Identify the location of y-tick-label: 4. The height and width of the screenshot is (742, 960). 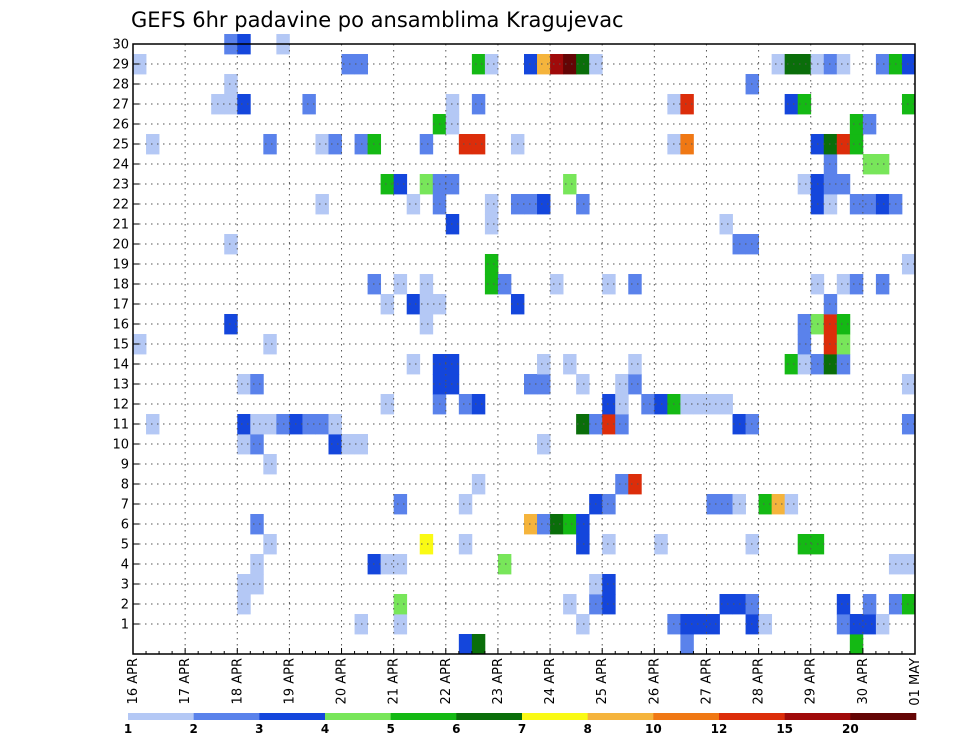
(125, 565).